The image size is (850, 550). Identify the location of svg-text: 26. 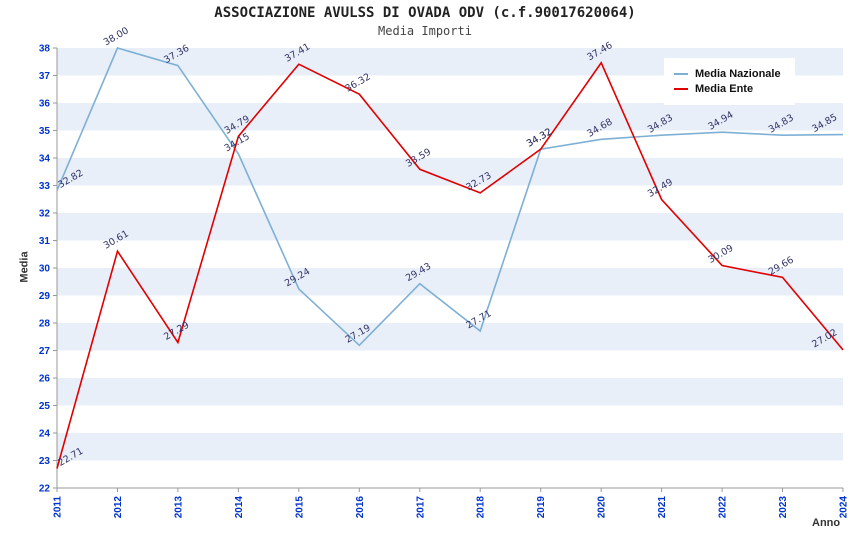
(45, 379).